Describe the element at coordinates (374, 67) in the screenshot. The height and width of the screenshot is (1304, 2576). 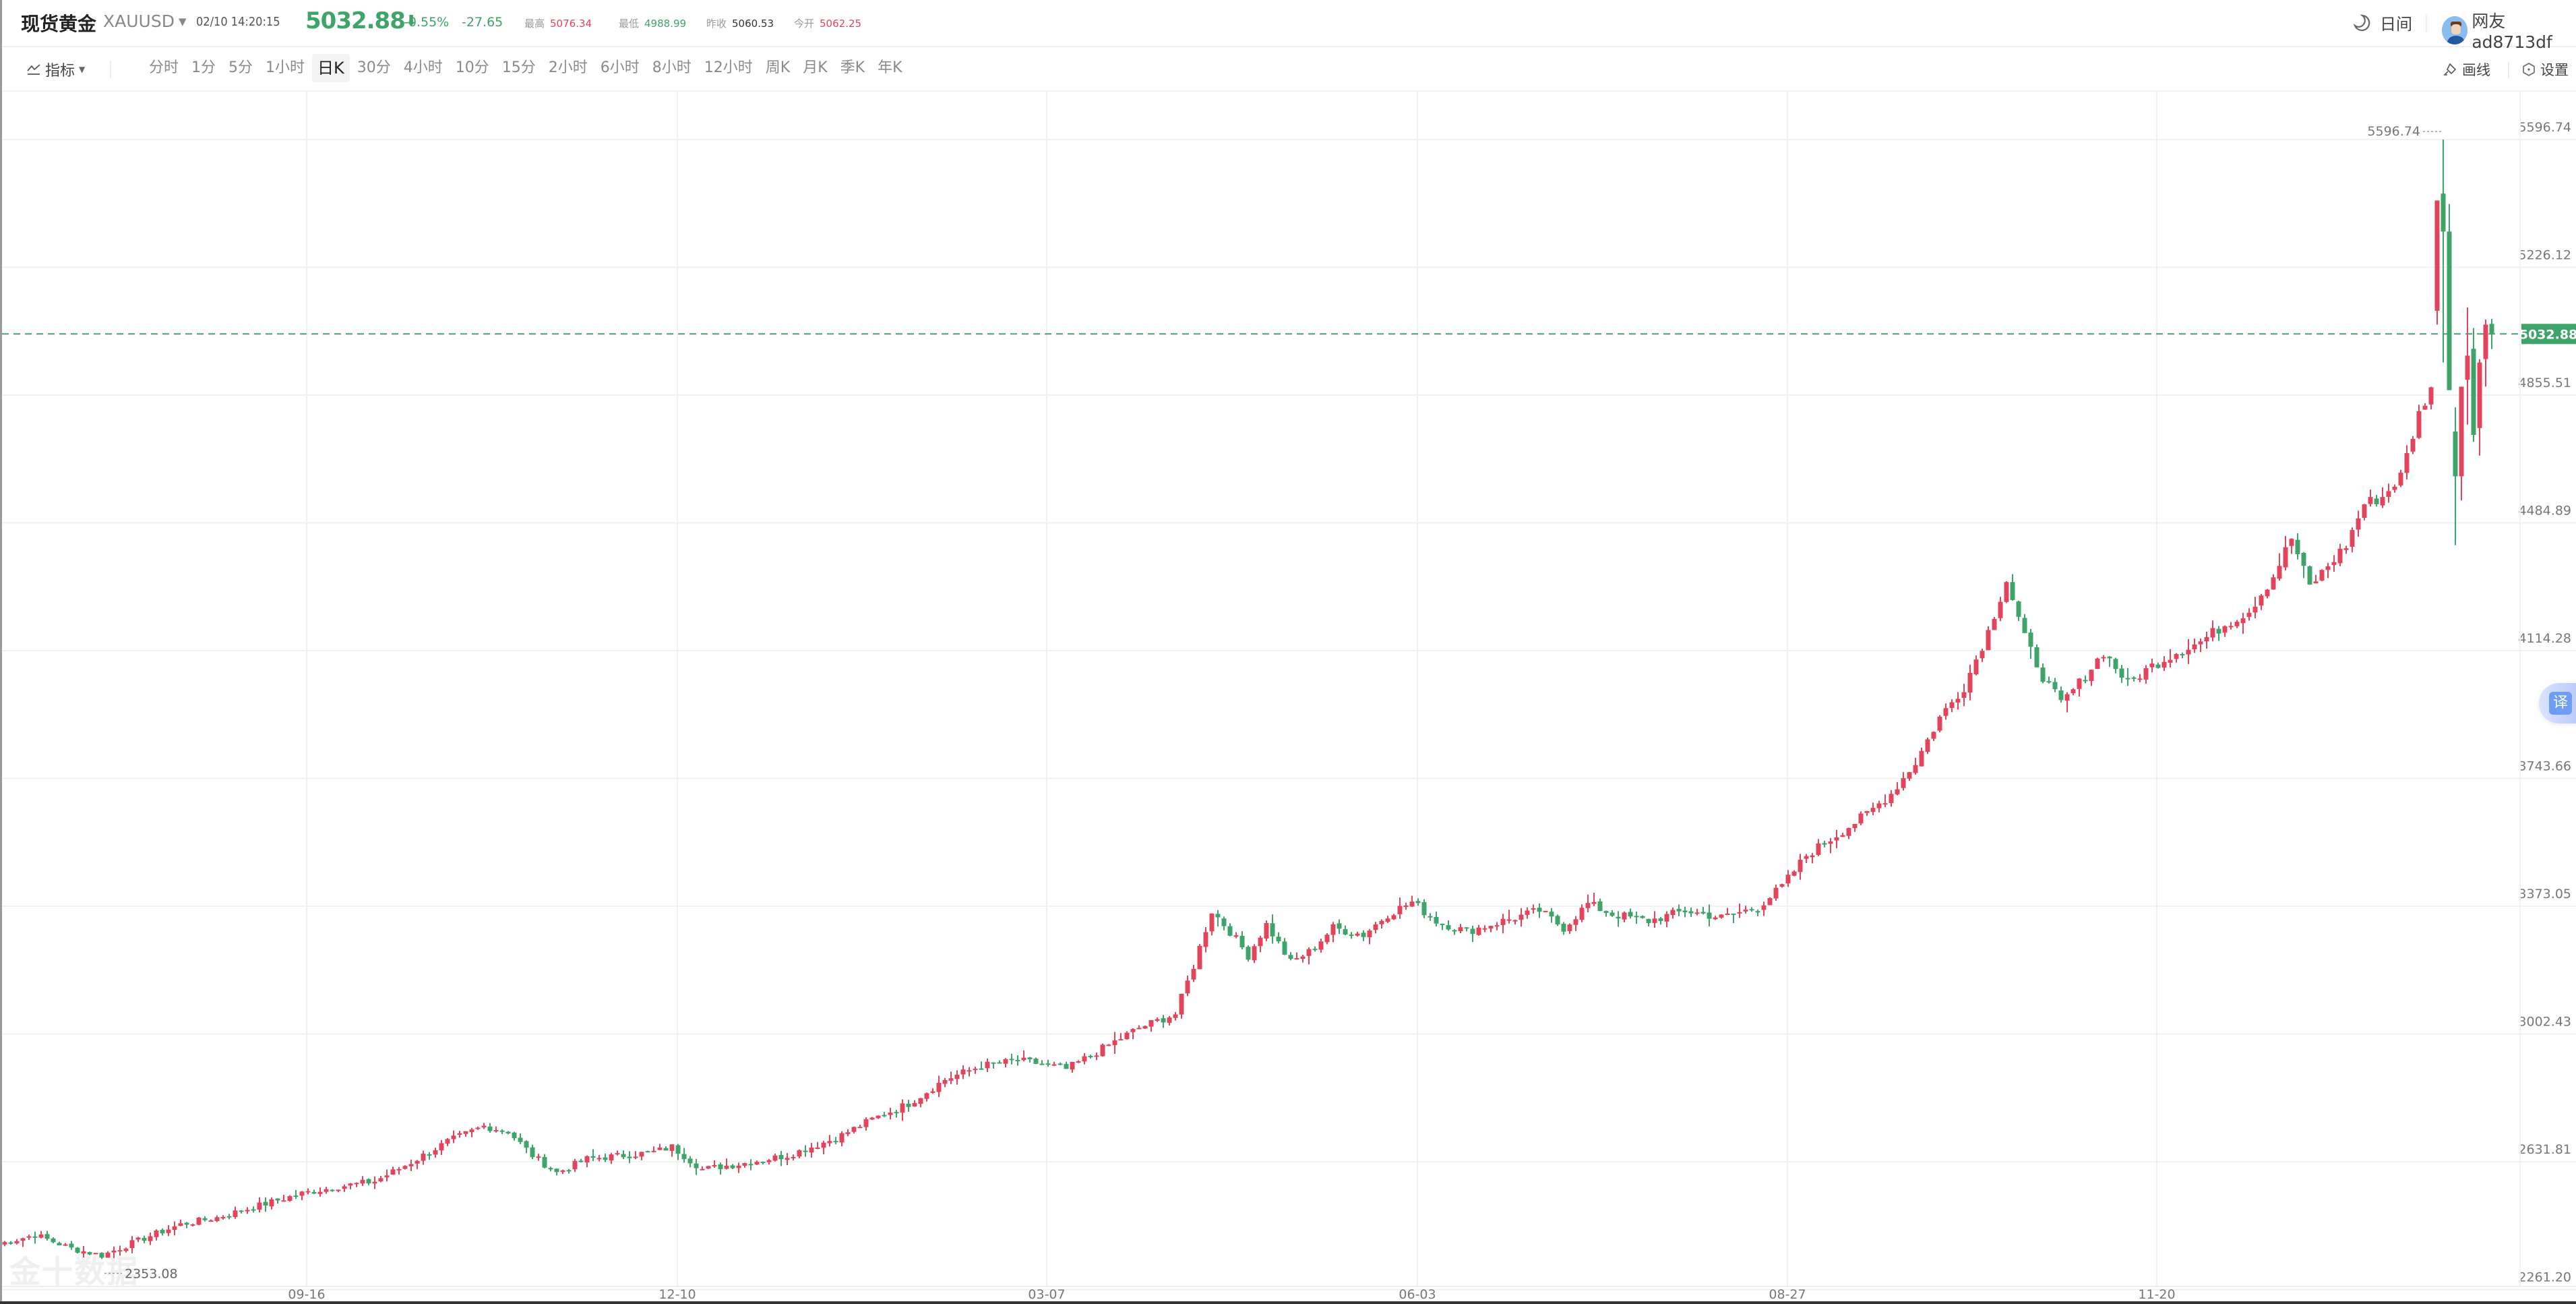
I see `period-tab: 30分` at that location.